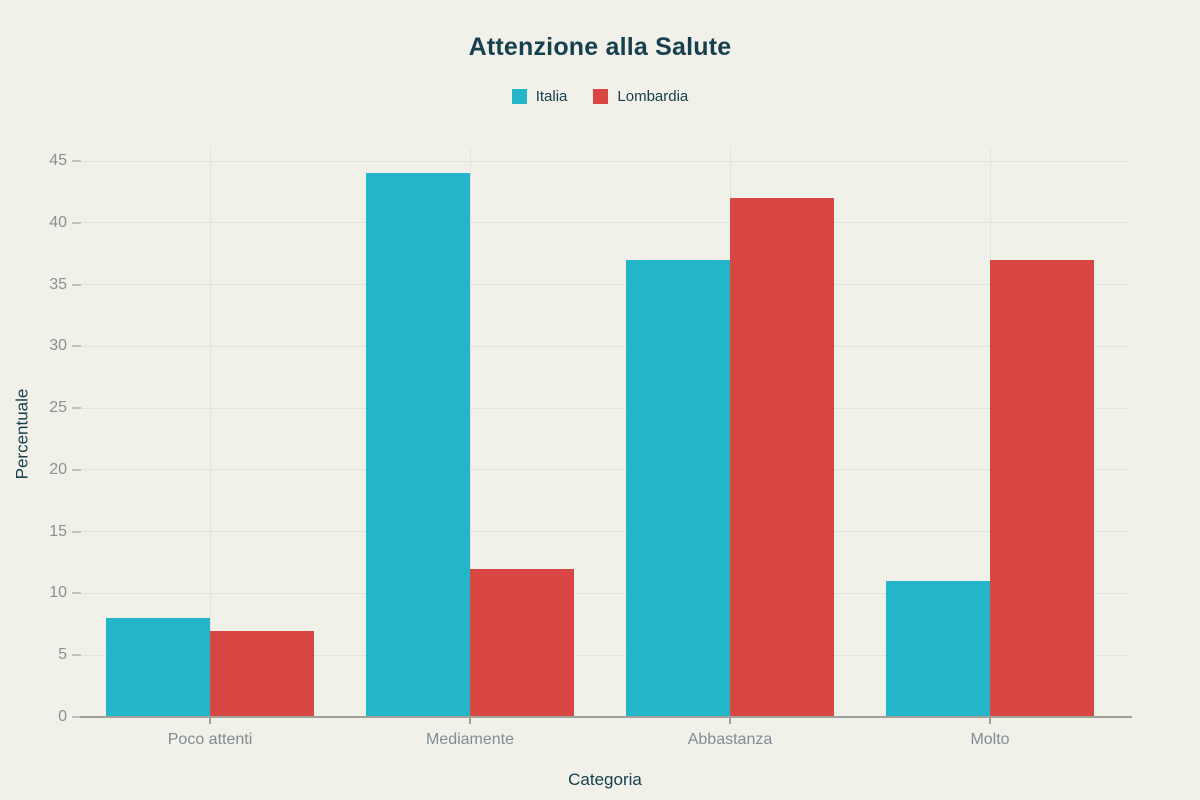  What do you see at coordinates (58, 593) in the screenshot?
I see `y-tick-label: 10` at bounding box center [58, 593].